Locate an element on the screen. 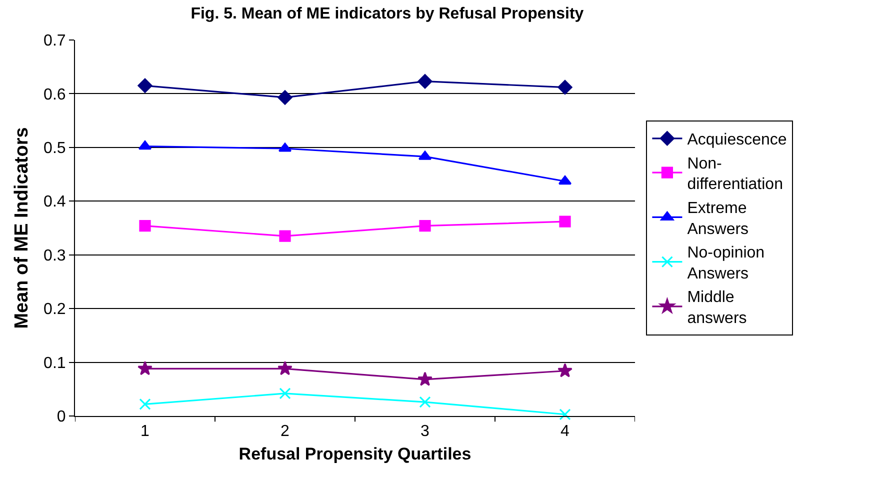 The width and height of the screenshot is (880, 484). chart-title: Fig. 5. Mean of ME indicators by Refusal Propensity is located at coordinates (387, 13).